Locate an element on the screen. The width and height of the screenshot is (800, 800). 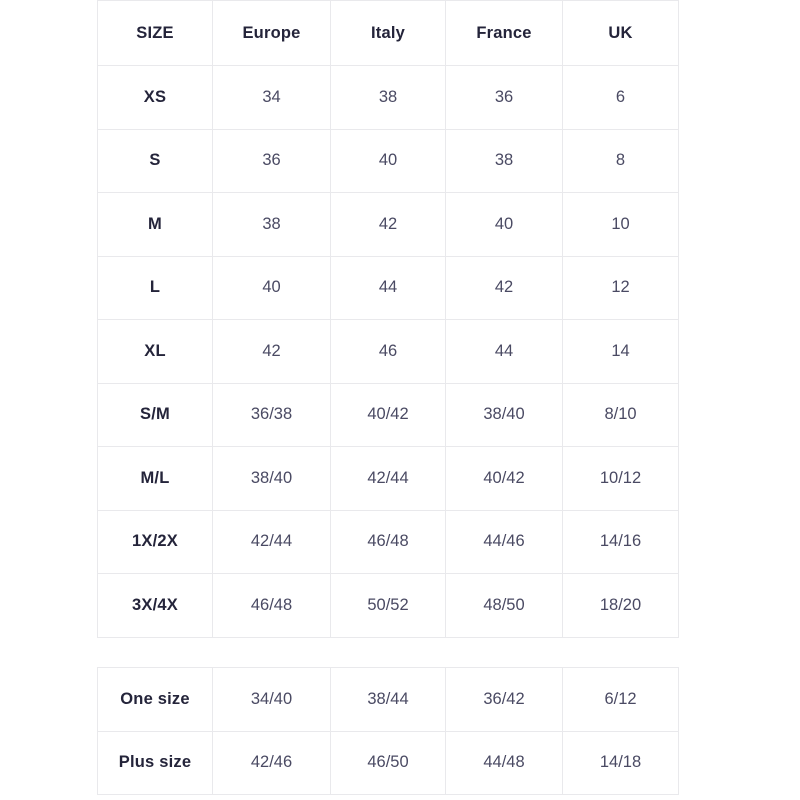
cell-europe: 38/40 is located at coordinates (271, 478).